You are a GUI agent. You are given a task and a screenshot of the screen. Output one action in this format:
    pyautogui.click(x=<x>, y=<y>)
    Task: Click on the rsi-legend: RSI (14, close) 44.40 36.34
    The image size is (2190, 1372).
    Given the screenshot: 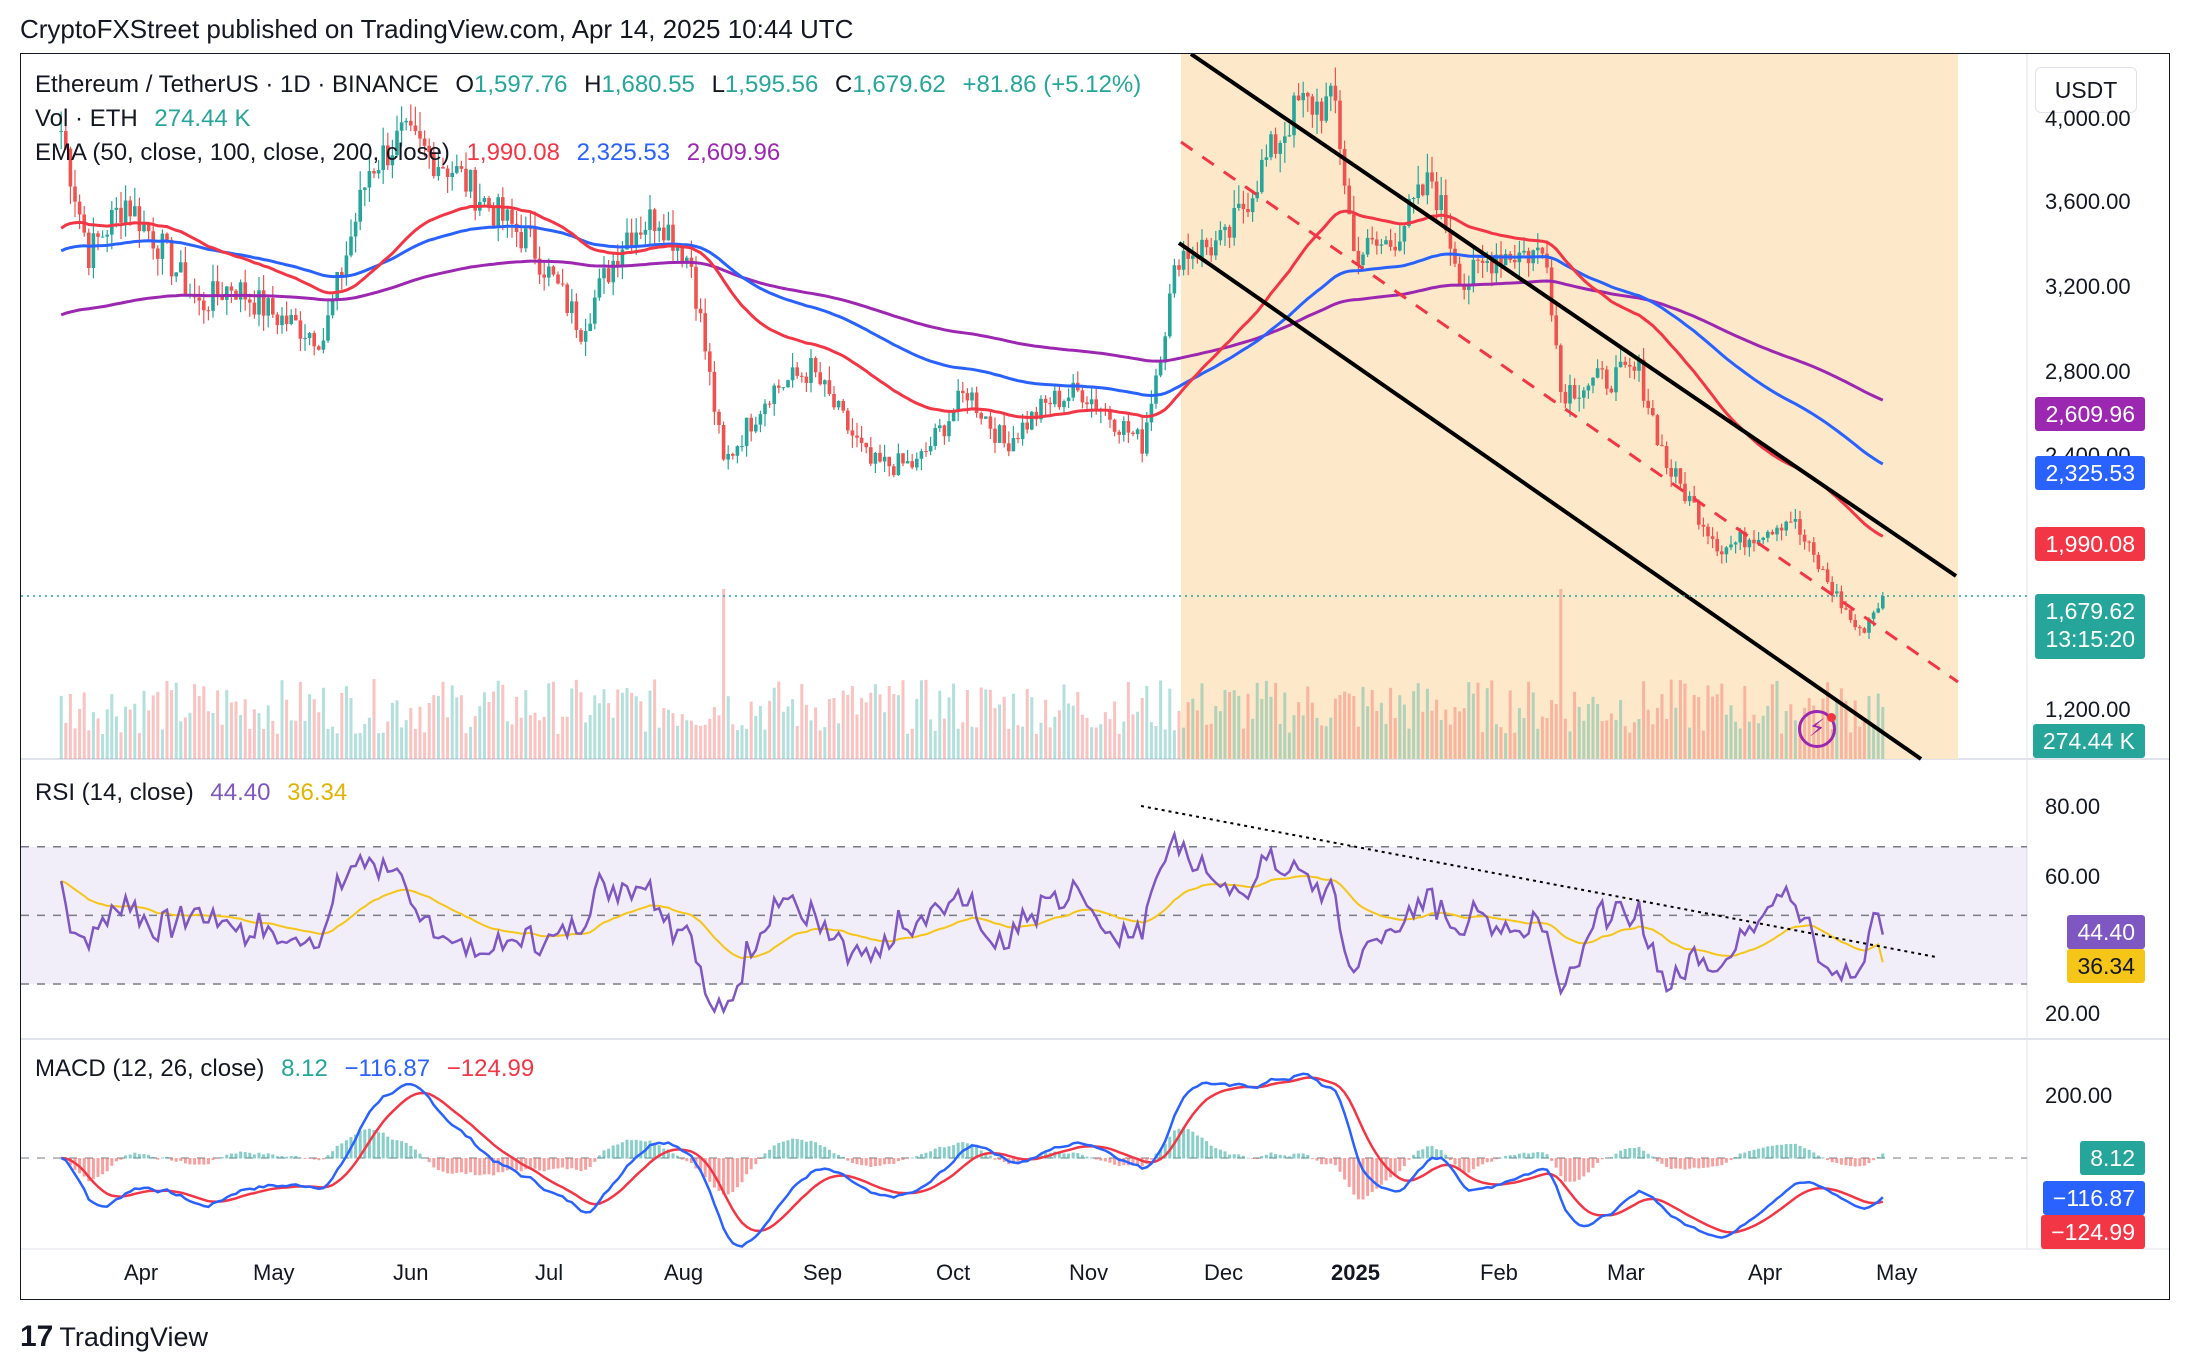 What is the action you would take?
    pyautogui.click(x=196, y=793)
    